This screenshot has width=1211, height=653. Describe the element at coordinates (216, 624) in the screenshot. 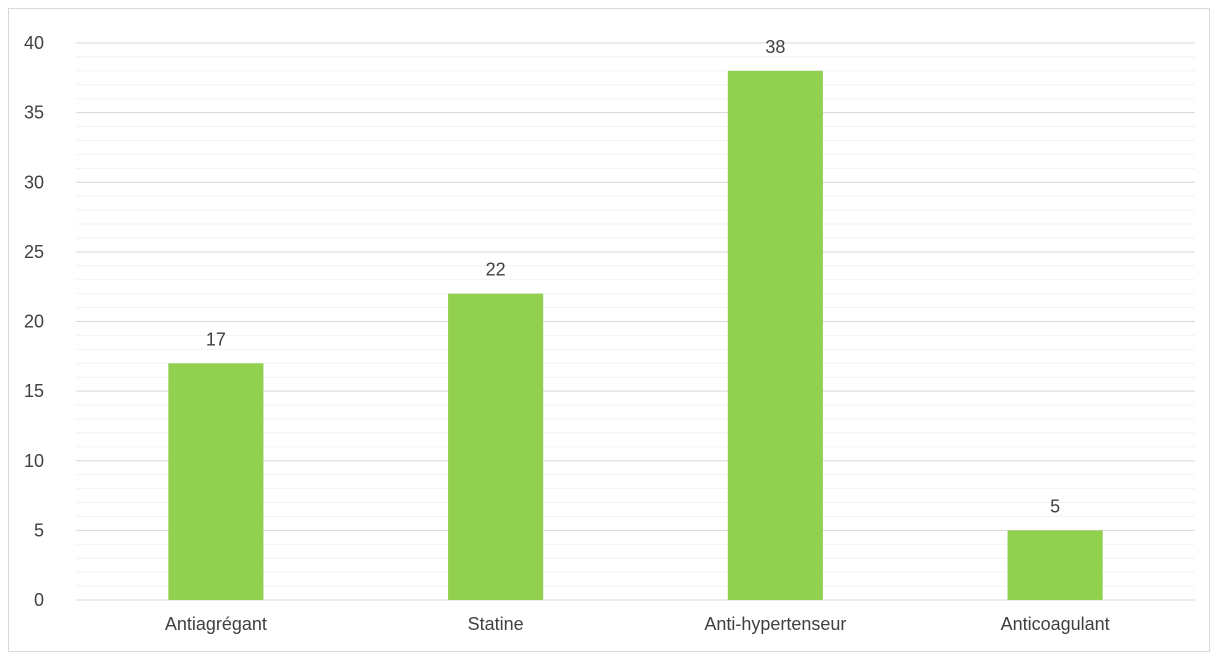

I see `category-label: Antiagrégant` at that location.